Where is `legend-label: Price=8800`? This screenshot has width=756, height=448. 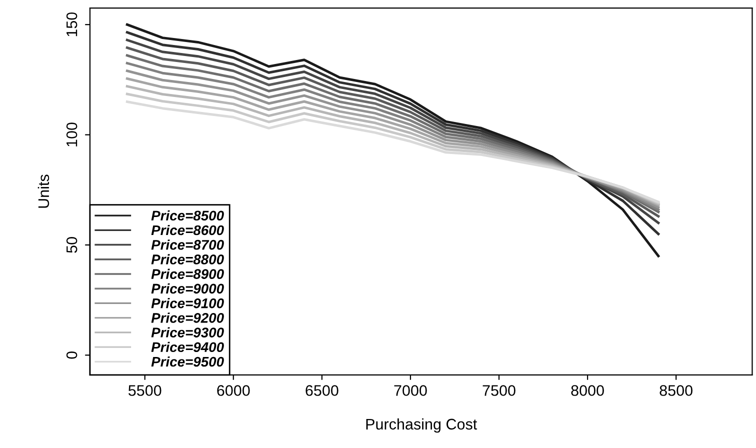 legend-label: Price=8800 is located at coordinates (187, 259).